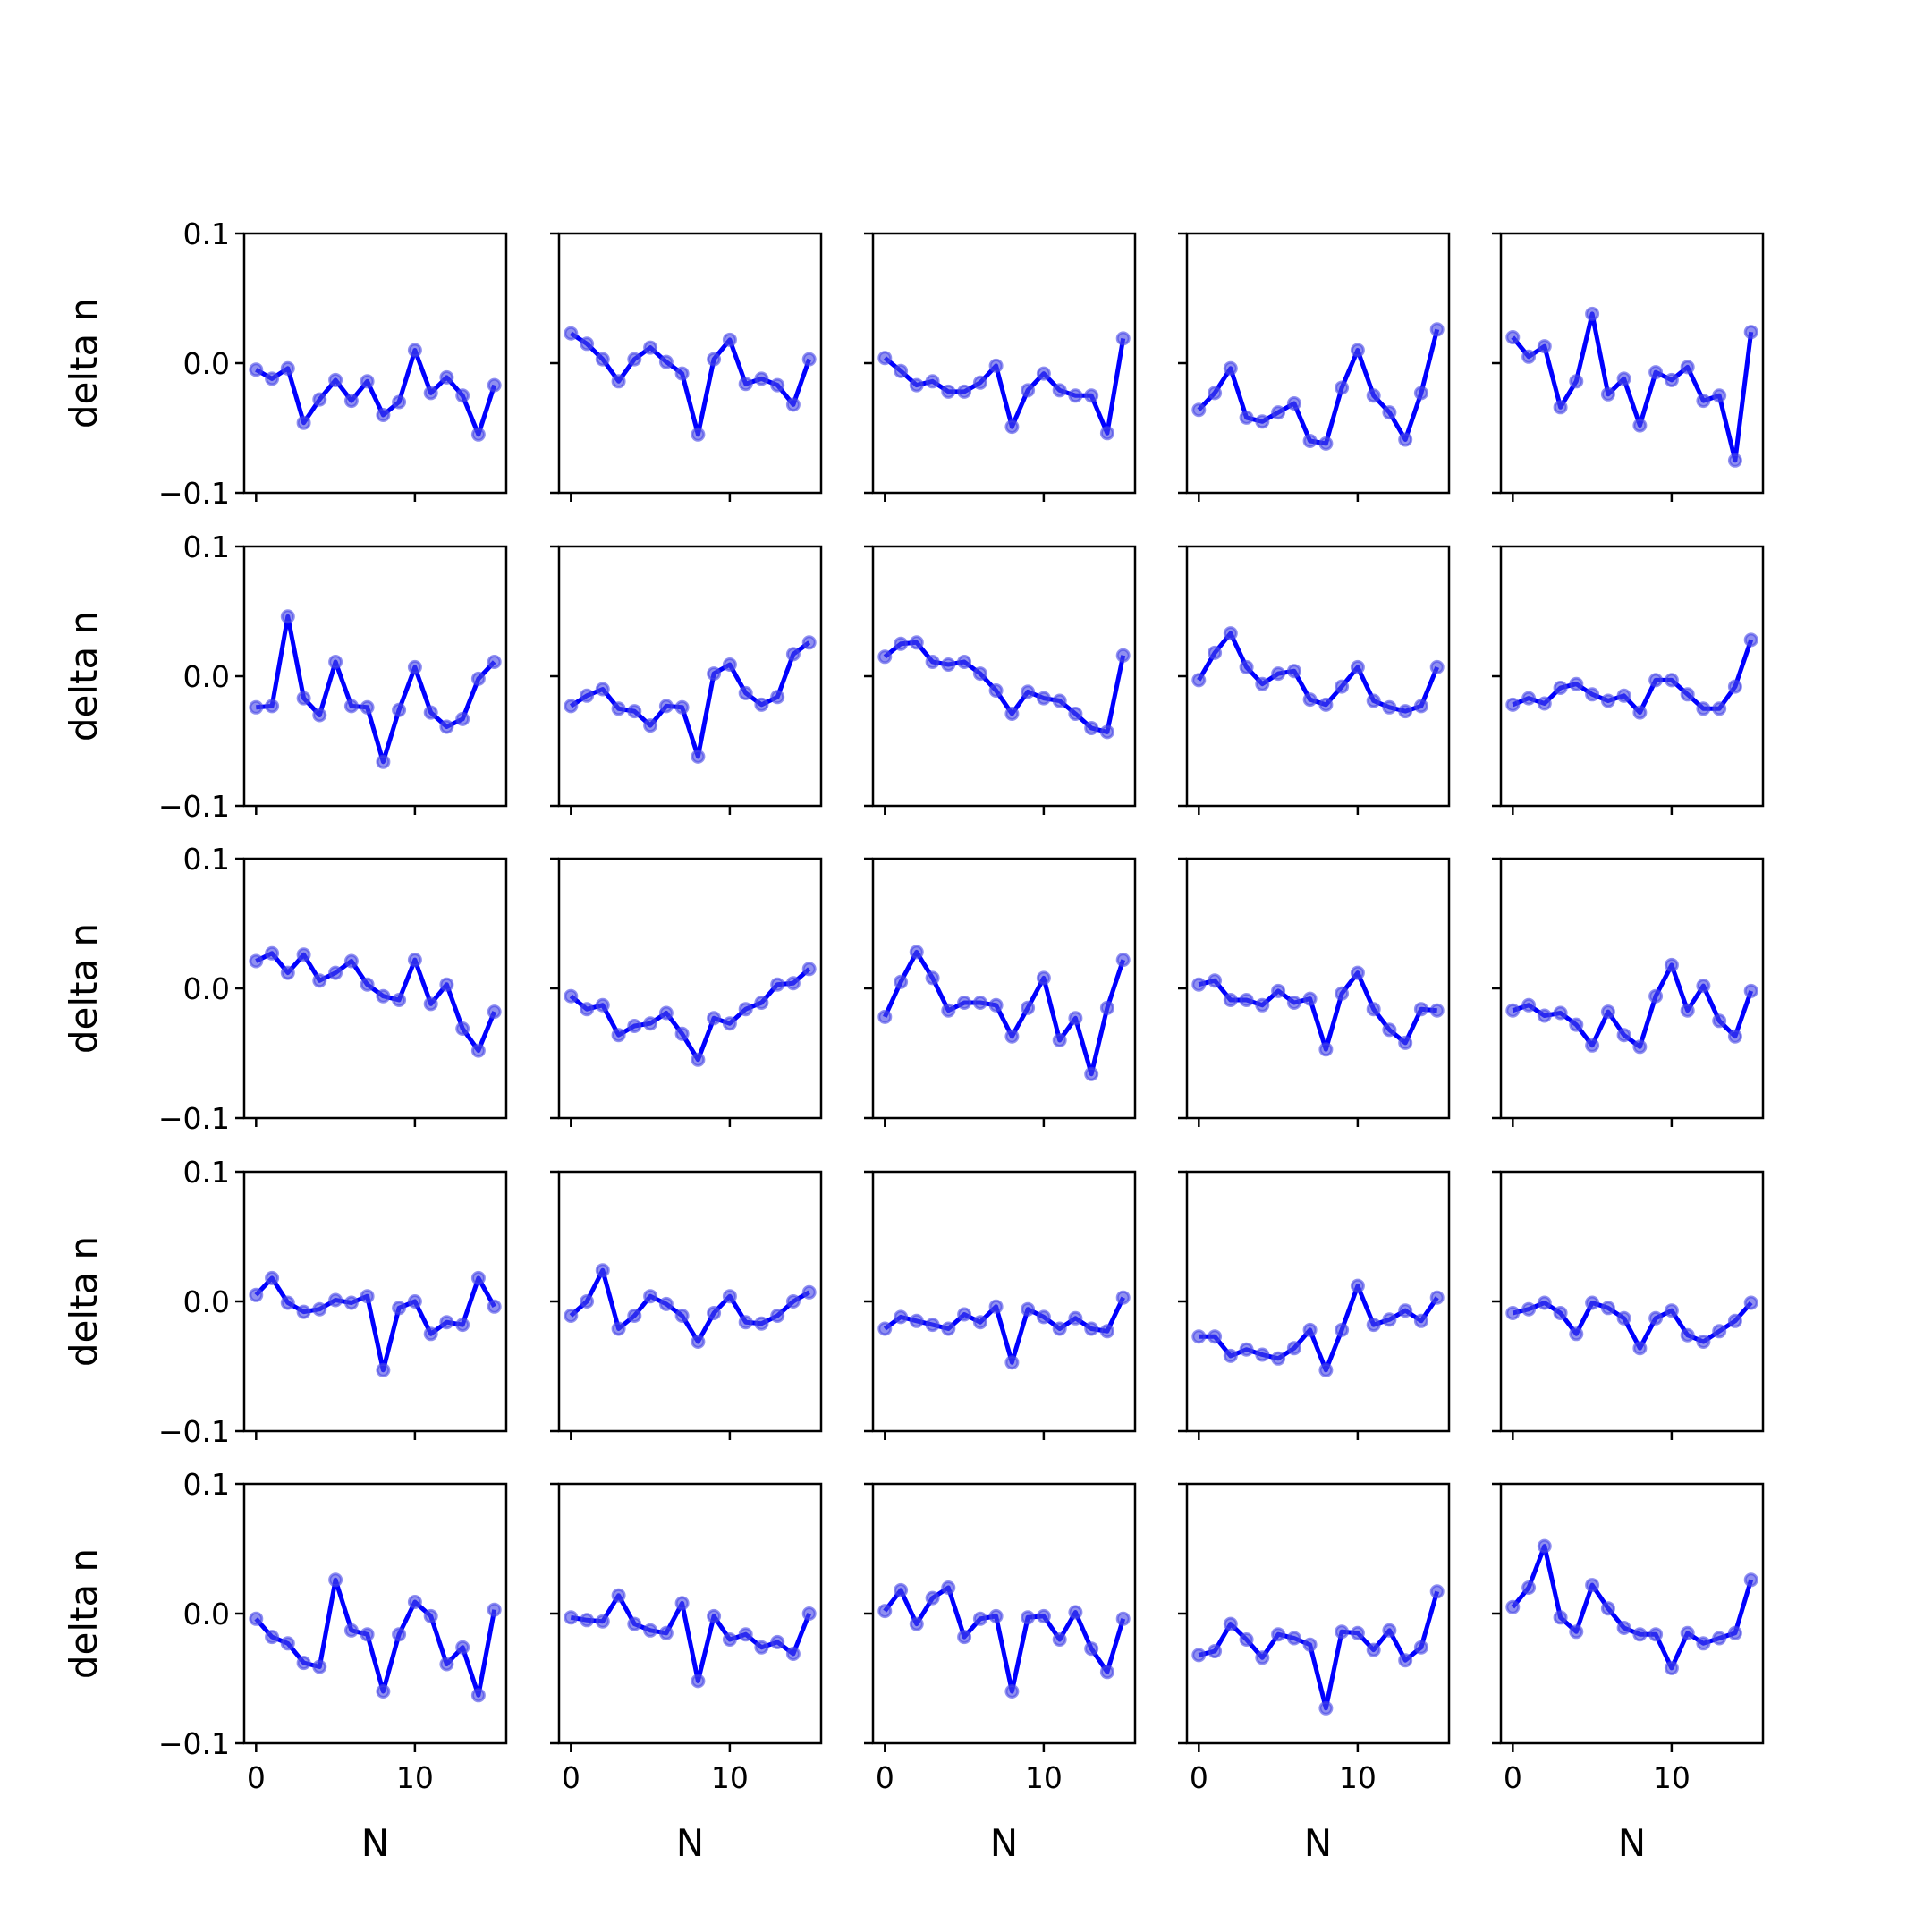 The height and width of the screenshot is (1932, 1932). What do you see at coordinates (206, 859) in the screenshot?
I see `y-tick-label: 0.1` at bounding box center [206, 859].